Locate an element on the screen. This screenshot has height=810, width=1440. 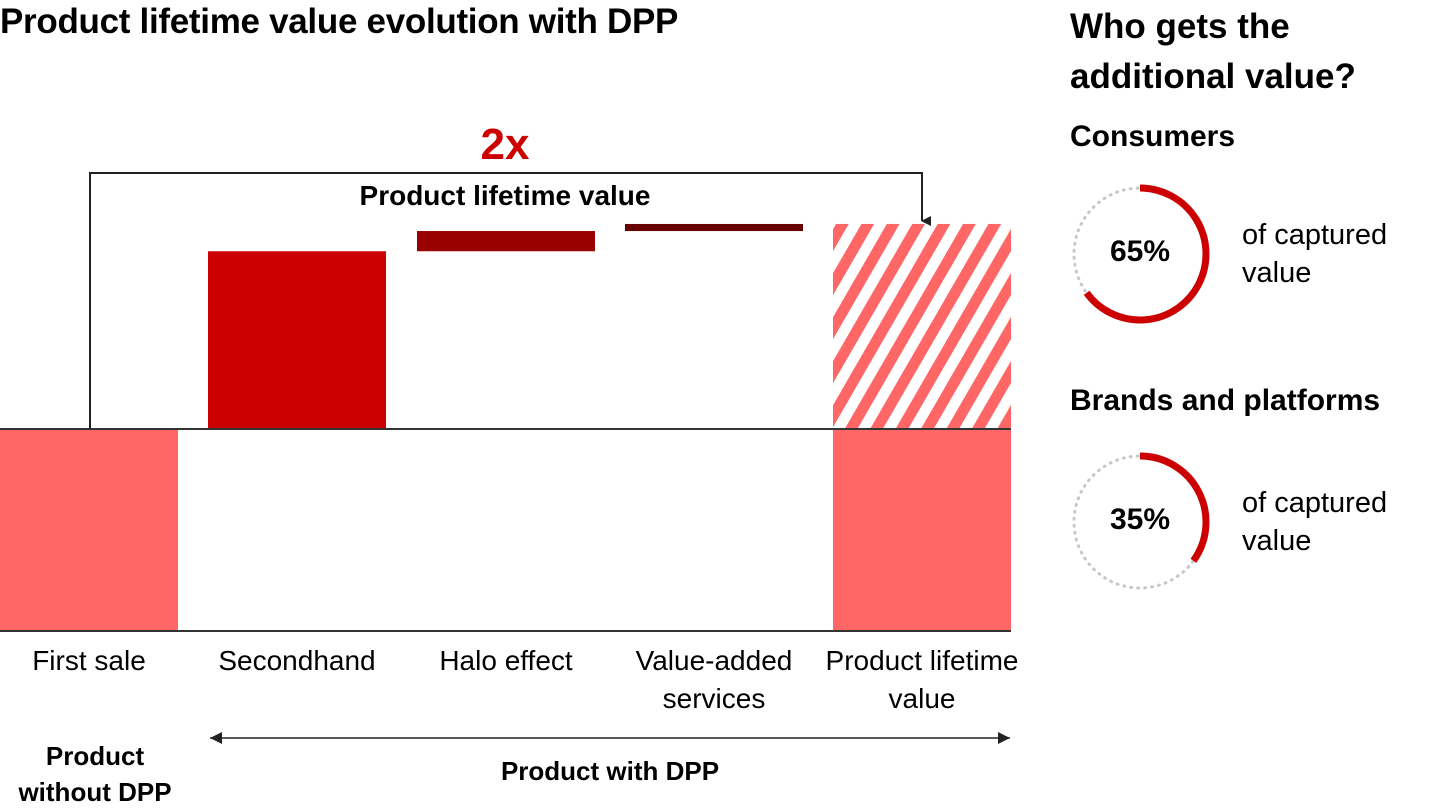
category-label: Secondhand is located at coordinates (297, 660).